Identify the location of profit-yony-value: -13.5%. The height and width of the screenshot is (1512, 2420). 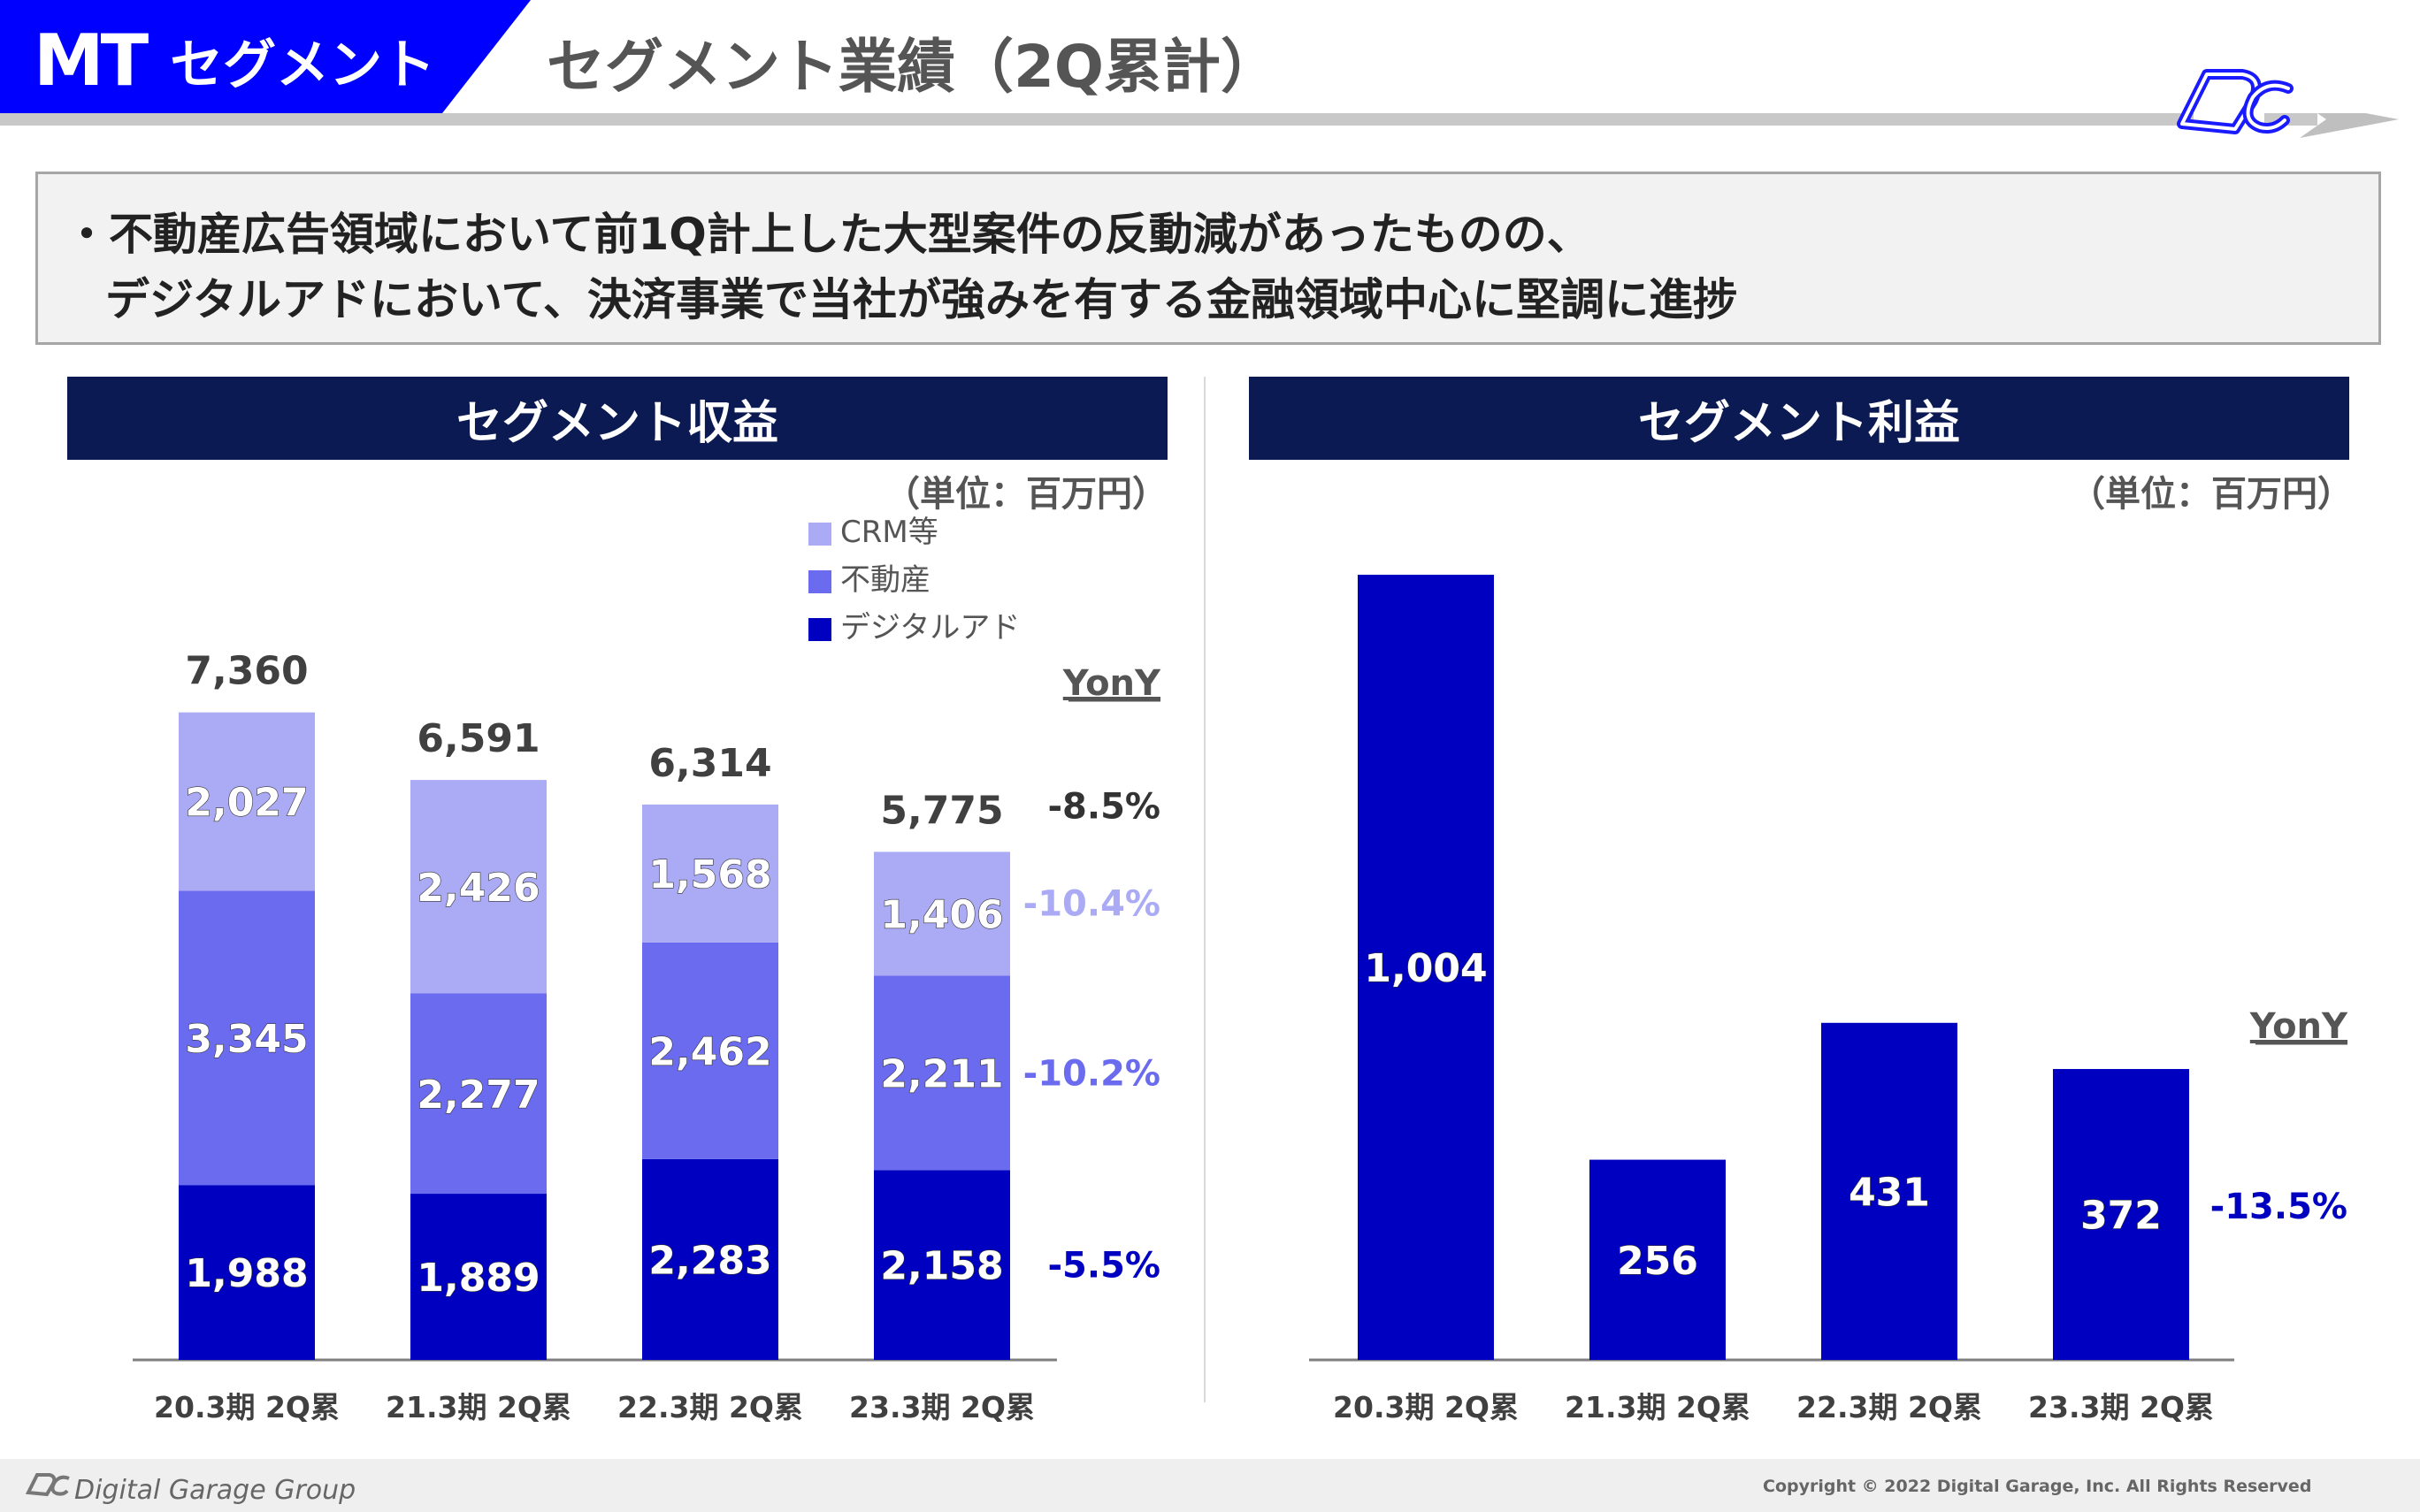
(2278, 1207).